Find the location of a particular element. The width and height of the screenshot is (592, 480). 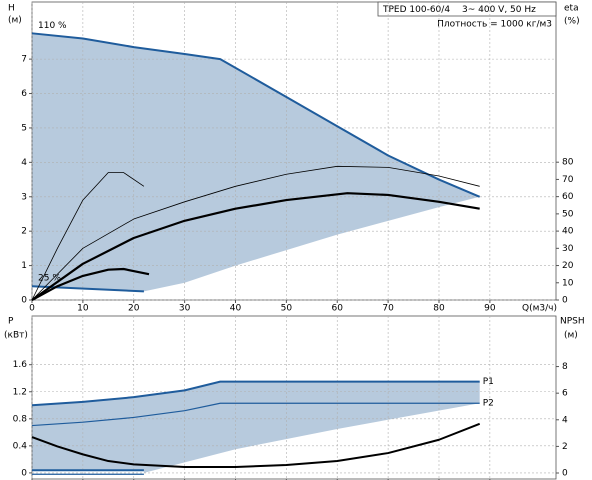

y2-axis-label: NPSH is located at coordinates (572, 322).